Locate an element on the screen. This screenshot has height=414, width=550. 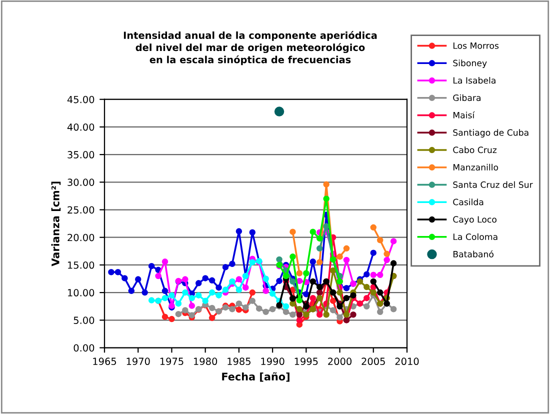
x-tick-label: 1985 is located at coordinates (239, 362).